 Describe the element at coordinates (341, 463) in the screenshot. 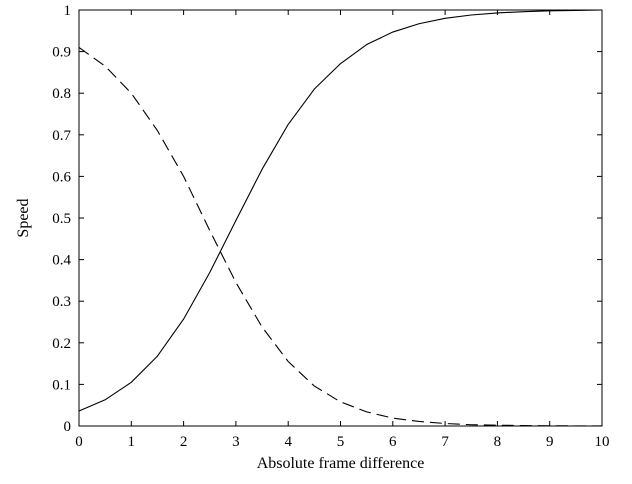

I see `x-axis-label: Absolute frame difference` at that location.